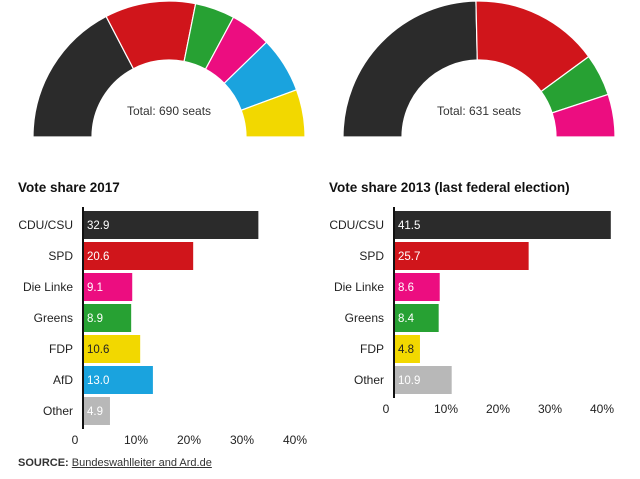 Image resolution: width=640 pixels, height=479 pixels. What do you see at coordinates (550, 409) in the screenshot?
I see `bar-chart-2013-tick-30: 30%` at bounding box center [550, 409].